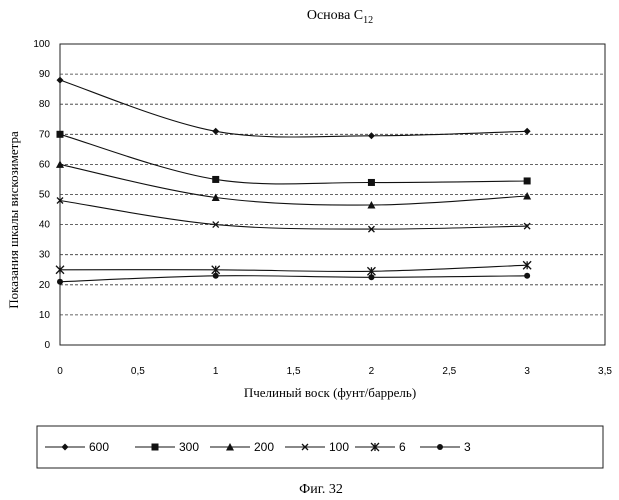 Image resolution: width=619 pixels, height=500 pixels. Describe the element at coordinates (45, 134) in the screenshot. I see `y-tick-label: 70` at that location.